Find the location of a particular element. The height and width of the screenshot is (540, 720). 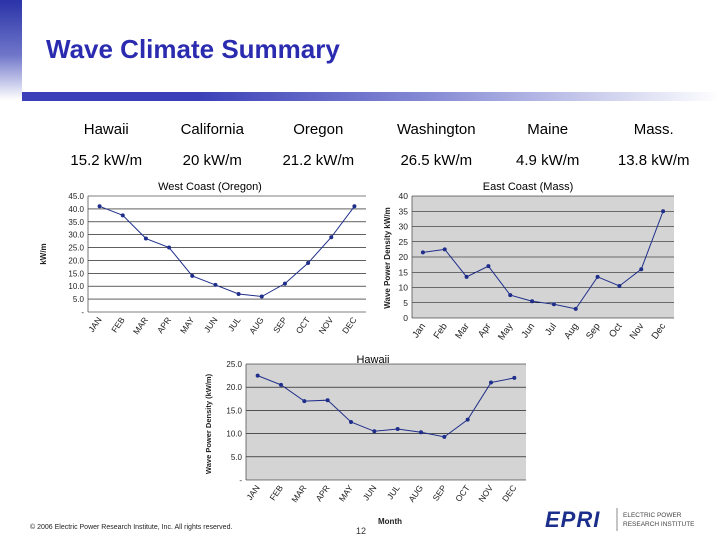

x-tick-label: Dec is located at coordinates (659, 331).